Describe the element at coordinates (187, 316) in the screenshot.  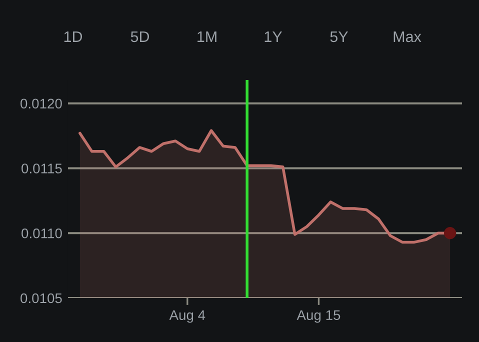
I see `x-tick-label: Aug 4` at that location.